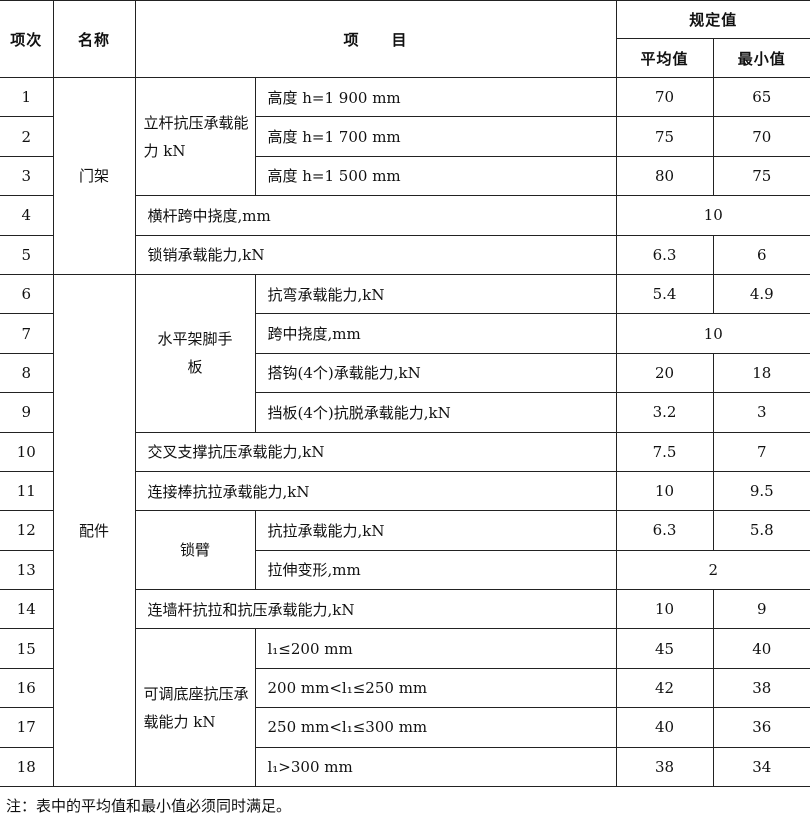  What do you see at coordinates (761, 727) in the screenshot?
I see `min-cell: 36` at bounding box center [761, 727].